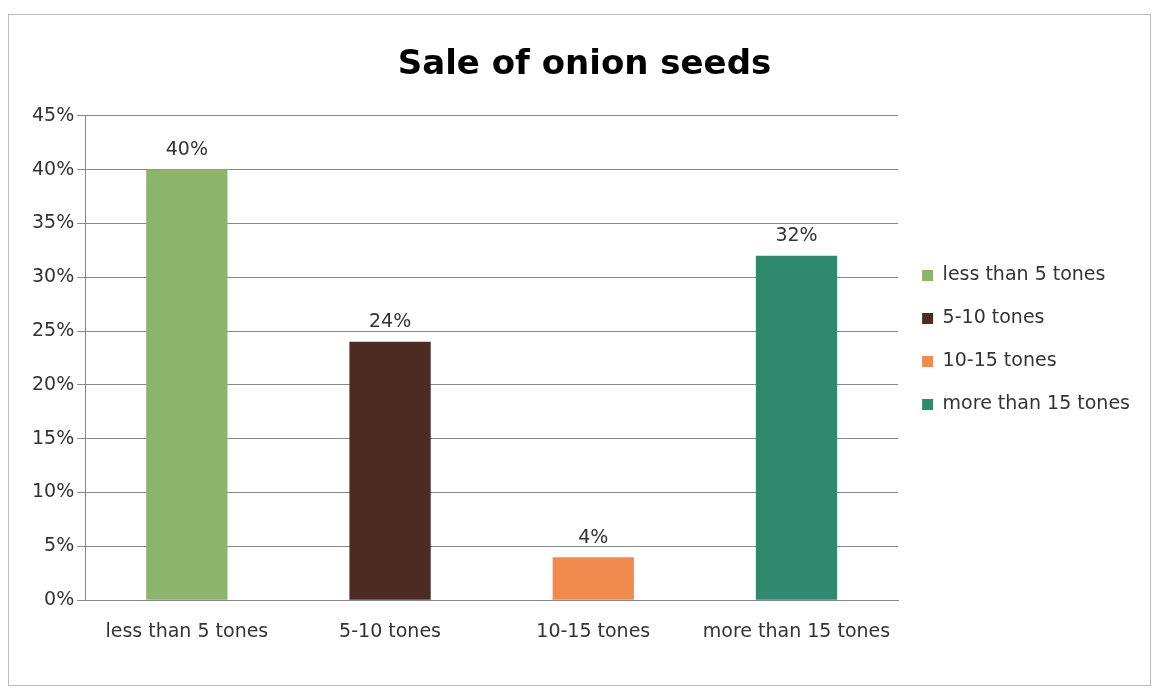 The image size is (1153, 688). What do you see at coordinates (593, 535) in the screenshot?
I see `data-label: 4%` at bounding box center [593, 535].